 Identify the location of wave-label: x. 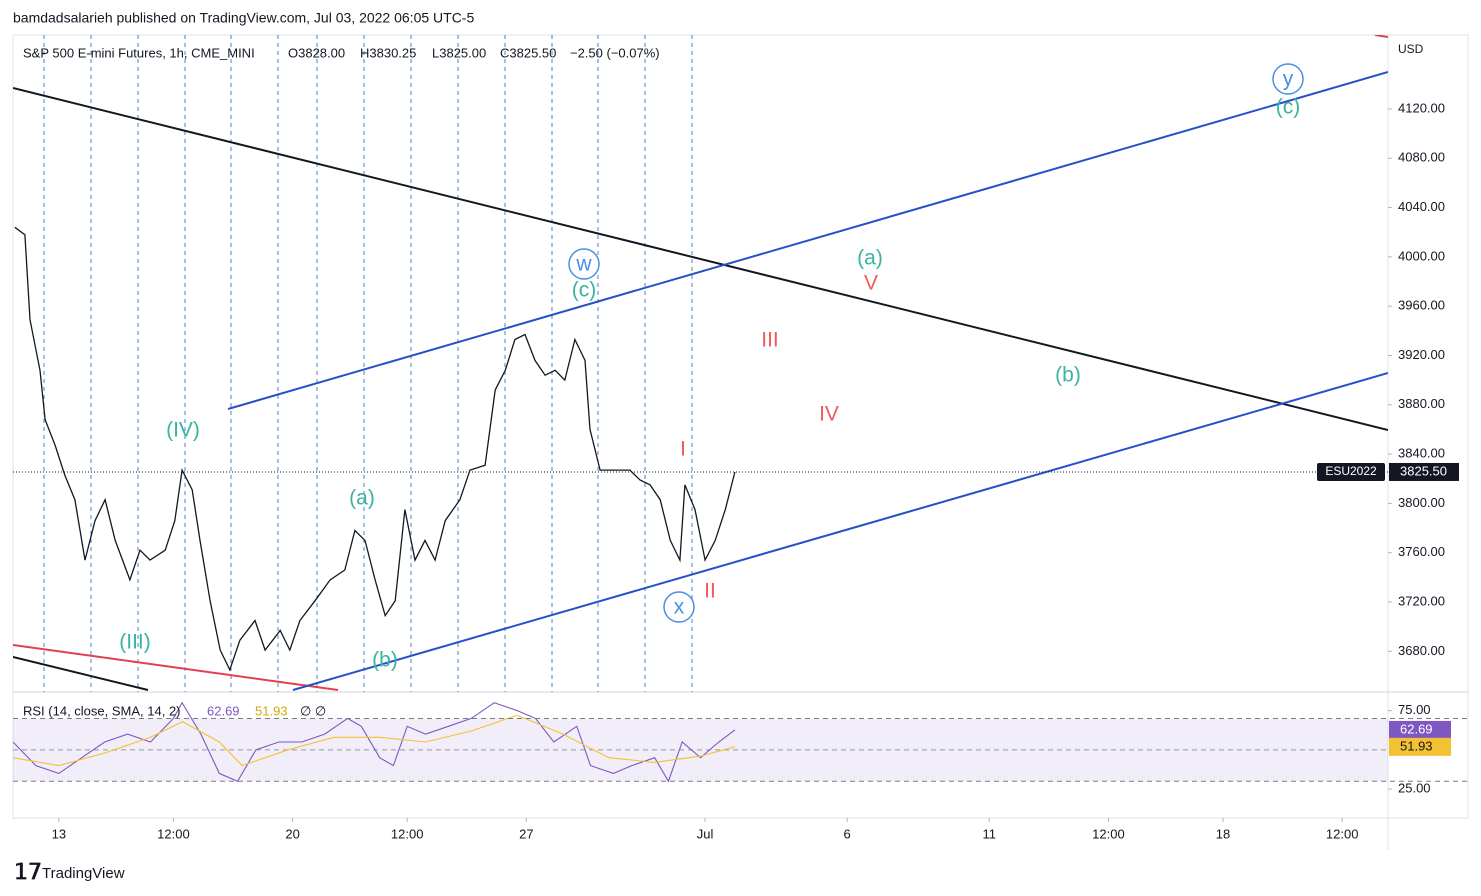
(679, 607).